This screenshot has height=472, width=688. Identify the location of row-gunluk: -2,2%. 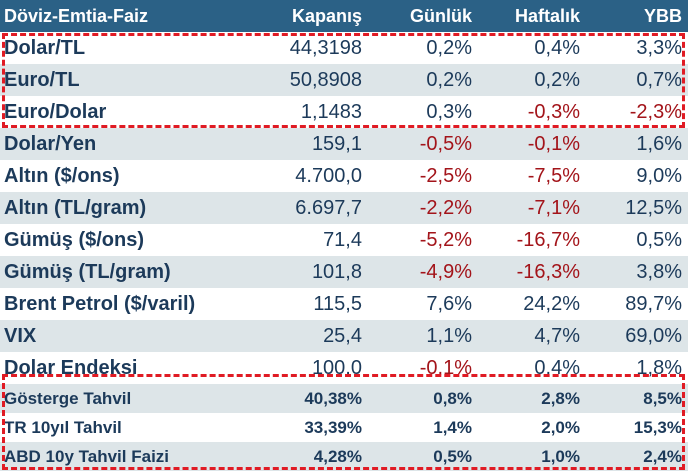
(445, 207).